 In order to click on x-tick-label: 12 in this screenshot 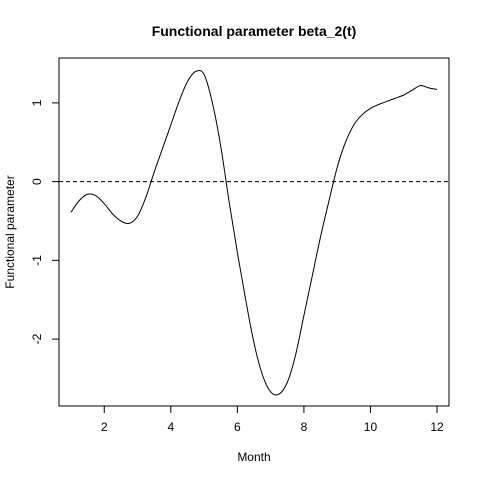, I will do `click(437, 427)`.